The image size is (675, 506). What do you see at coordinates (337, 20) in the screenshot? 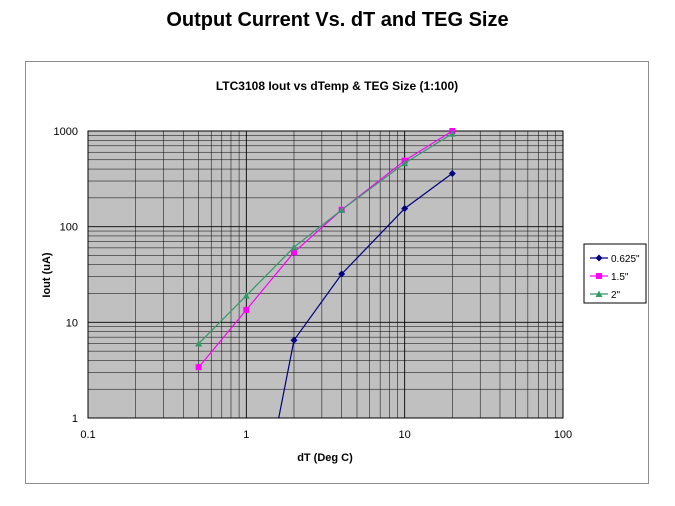
I see `slide-title: Output Current Vs. dT and TEG Size` at bounding box center [337, 20].